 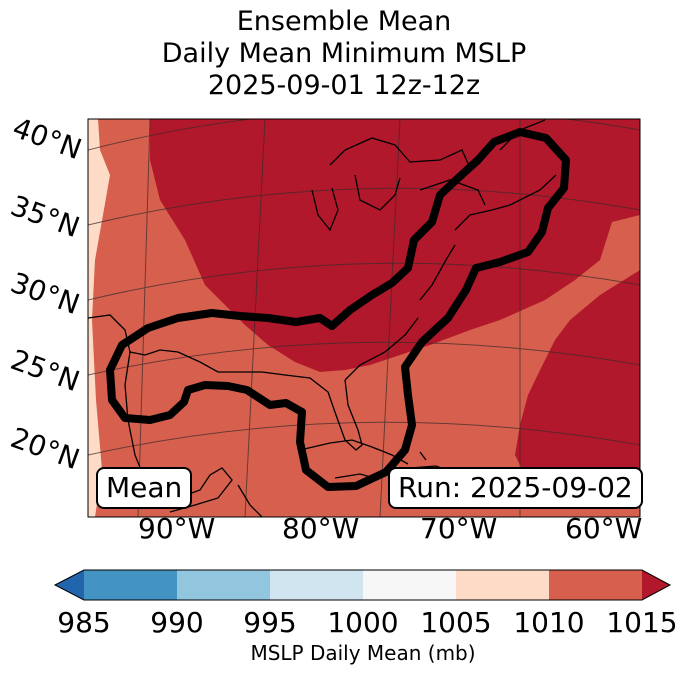 What do you see at coordinates (459, 528) in the screenshot?
I see `lon-label-70w: 70°W` at bounding box center [459, 528].